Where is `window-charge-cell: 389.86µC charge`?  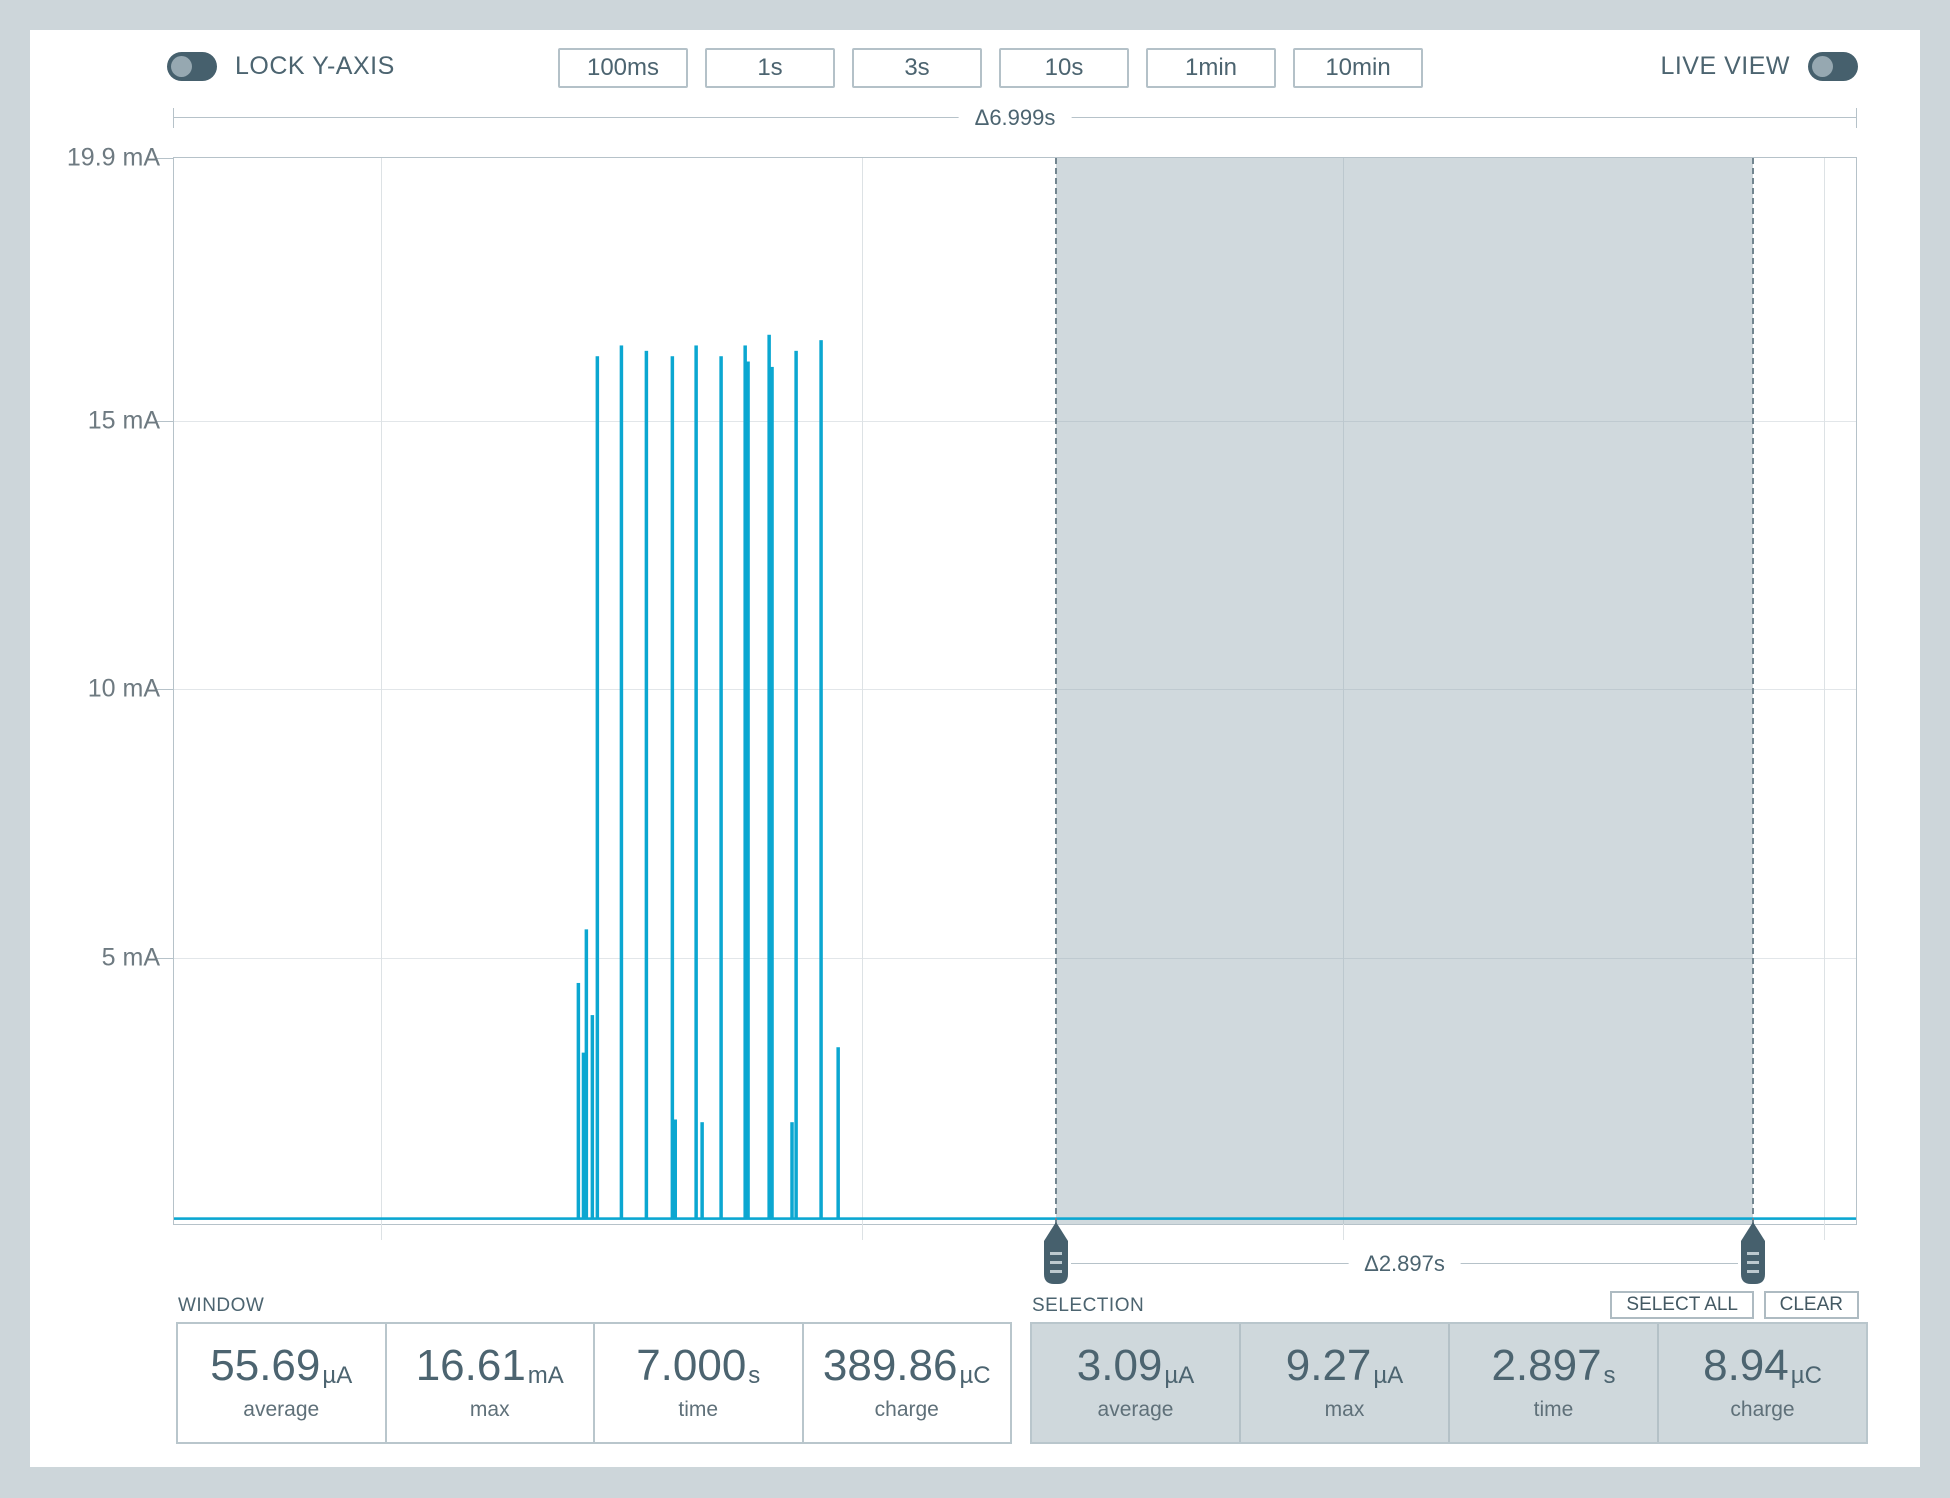 window-charge-cell: 389.86µC charge is located at coordinates (905, 1383).